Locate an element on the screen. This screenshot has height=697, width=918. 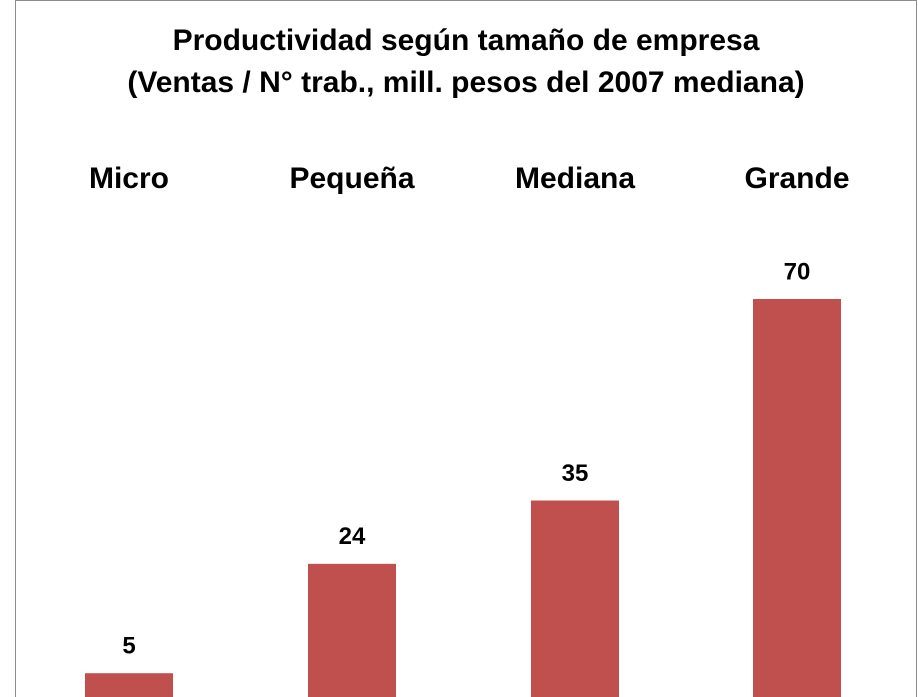
data-label: 35 is located at coordinates (575, 473).